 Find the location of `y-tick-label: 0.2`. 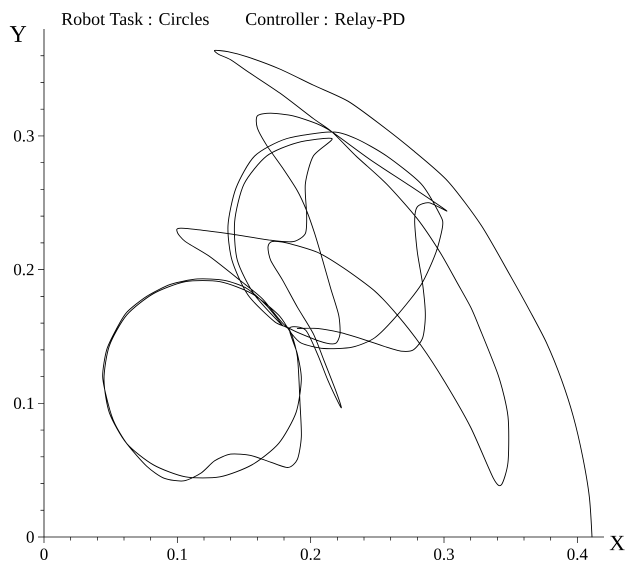

y-tick-label: 0.2 is located at coordinates (24, 270).